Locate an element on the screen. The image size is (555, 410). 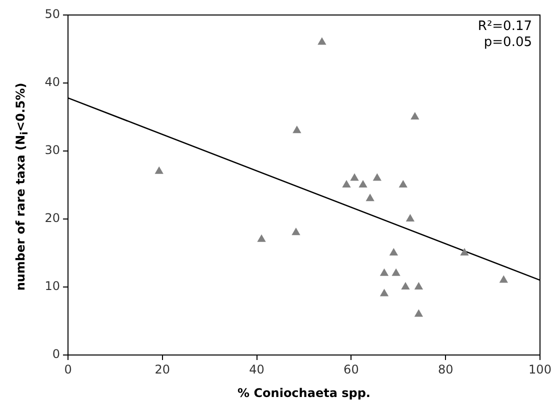
x-axis-title: % Coniochaeta spp. is located at coordinates (304, 393).